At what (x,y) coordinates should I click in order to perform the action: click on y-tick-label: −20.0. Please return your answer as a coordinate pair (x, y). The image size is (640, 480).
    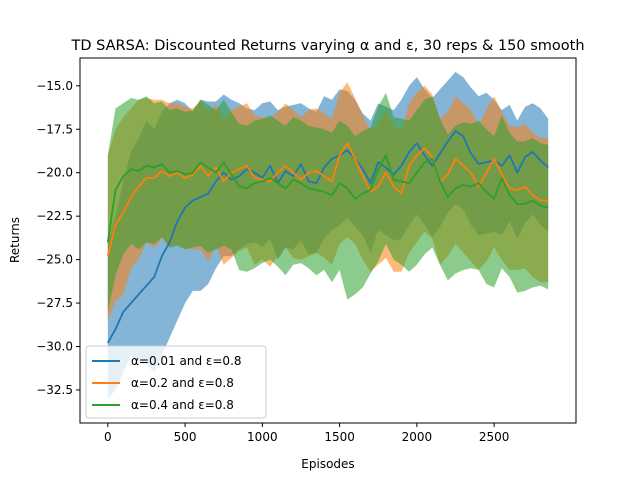
    Looking at the image, I should click on (54, 173).